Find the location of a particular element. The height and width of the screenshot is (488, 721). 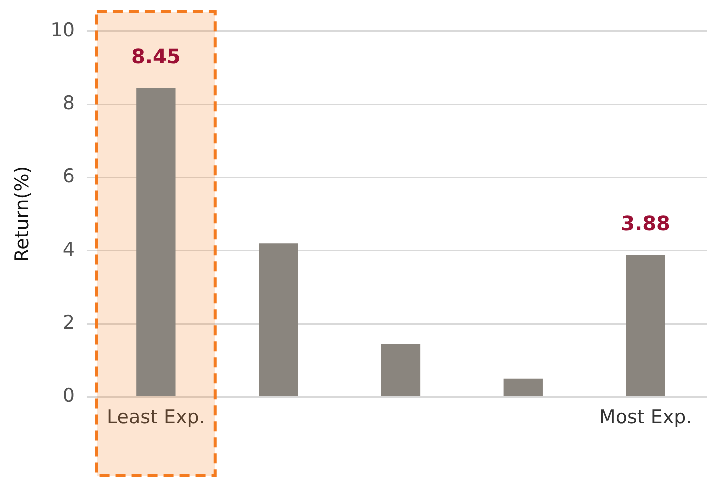

y-tick-label: 10 is located at coordinates (62, 30).